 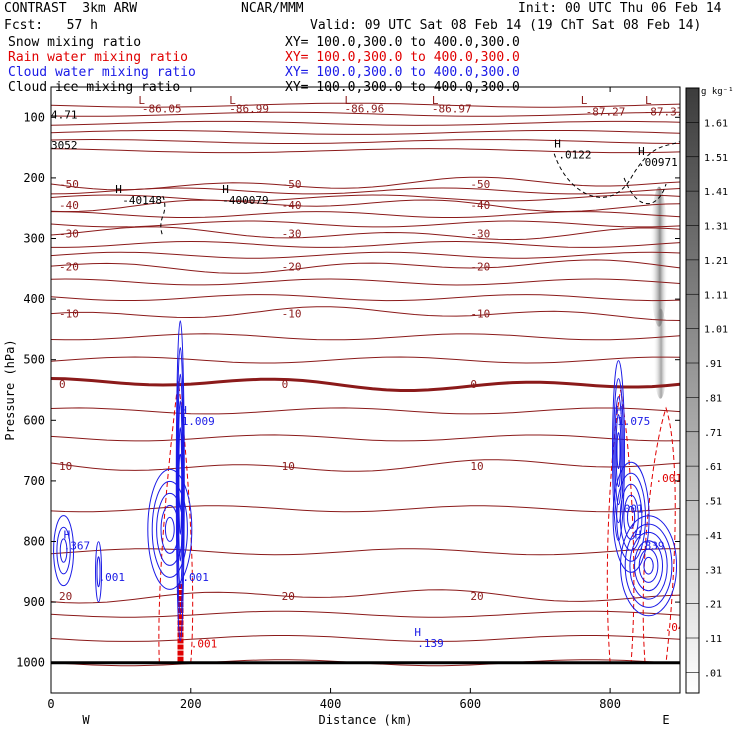 I want to click on field-annotation: .00971, so click(x=658, y=162).